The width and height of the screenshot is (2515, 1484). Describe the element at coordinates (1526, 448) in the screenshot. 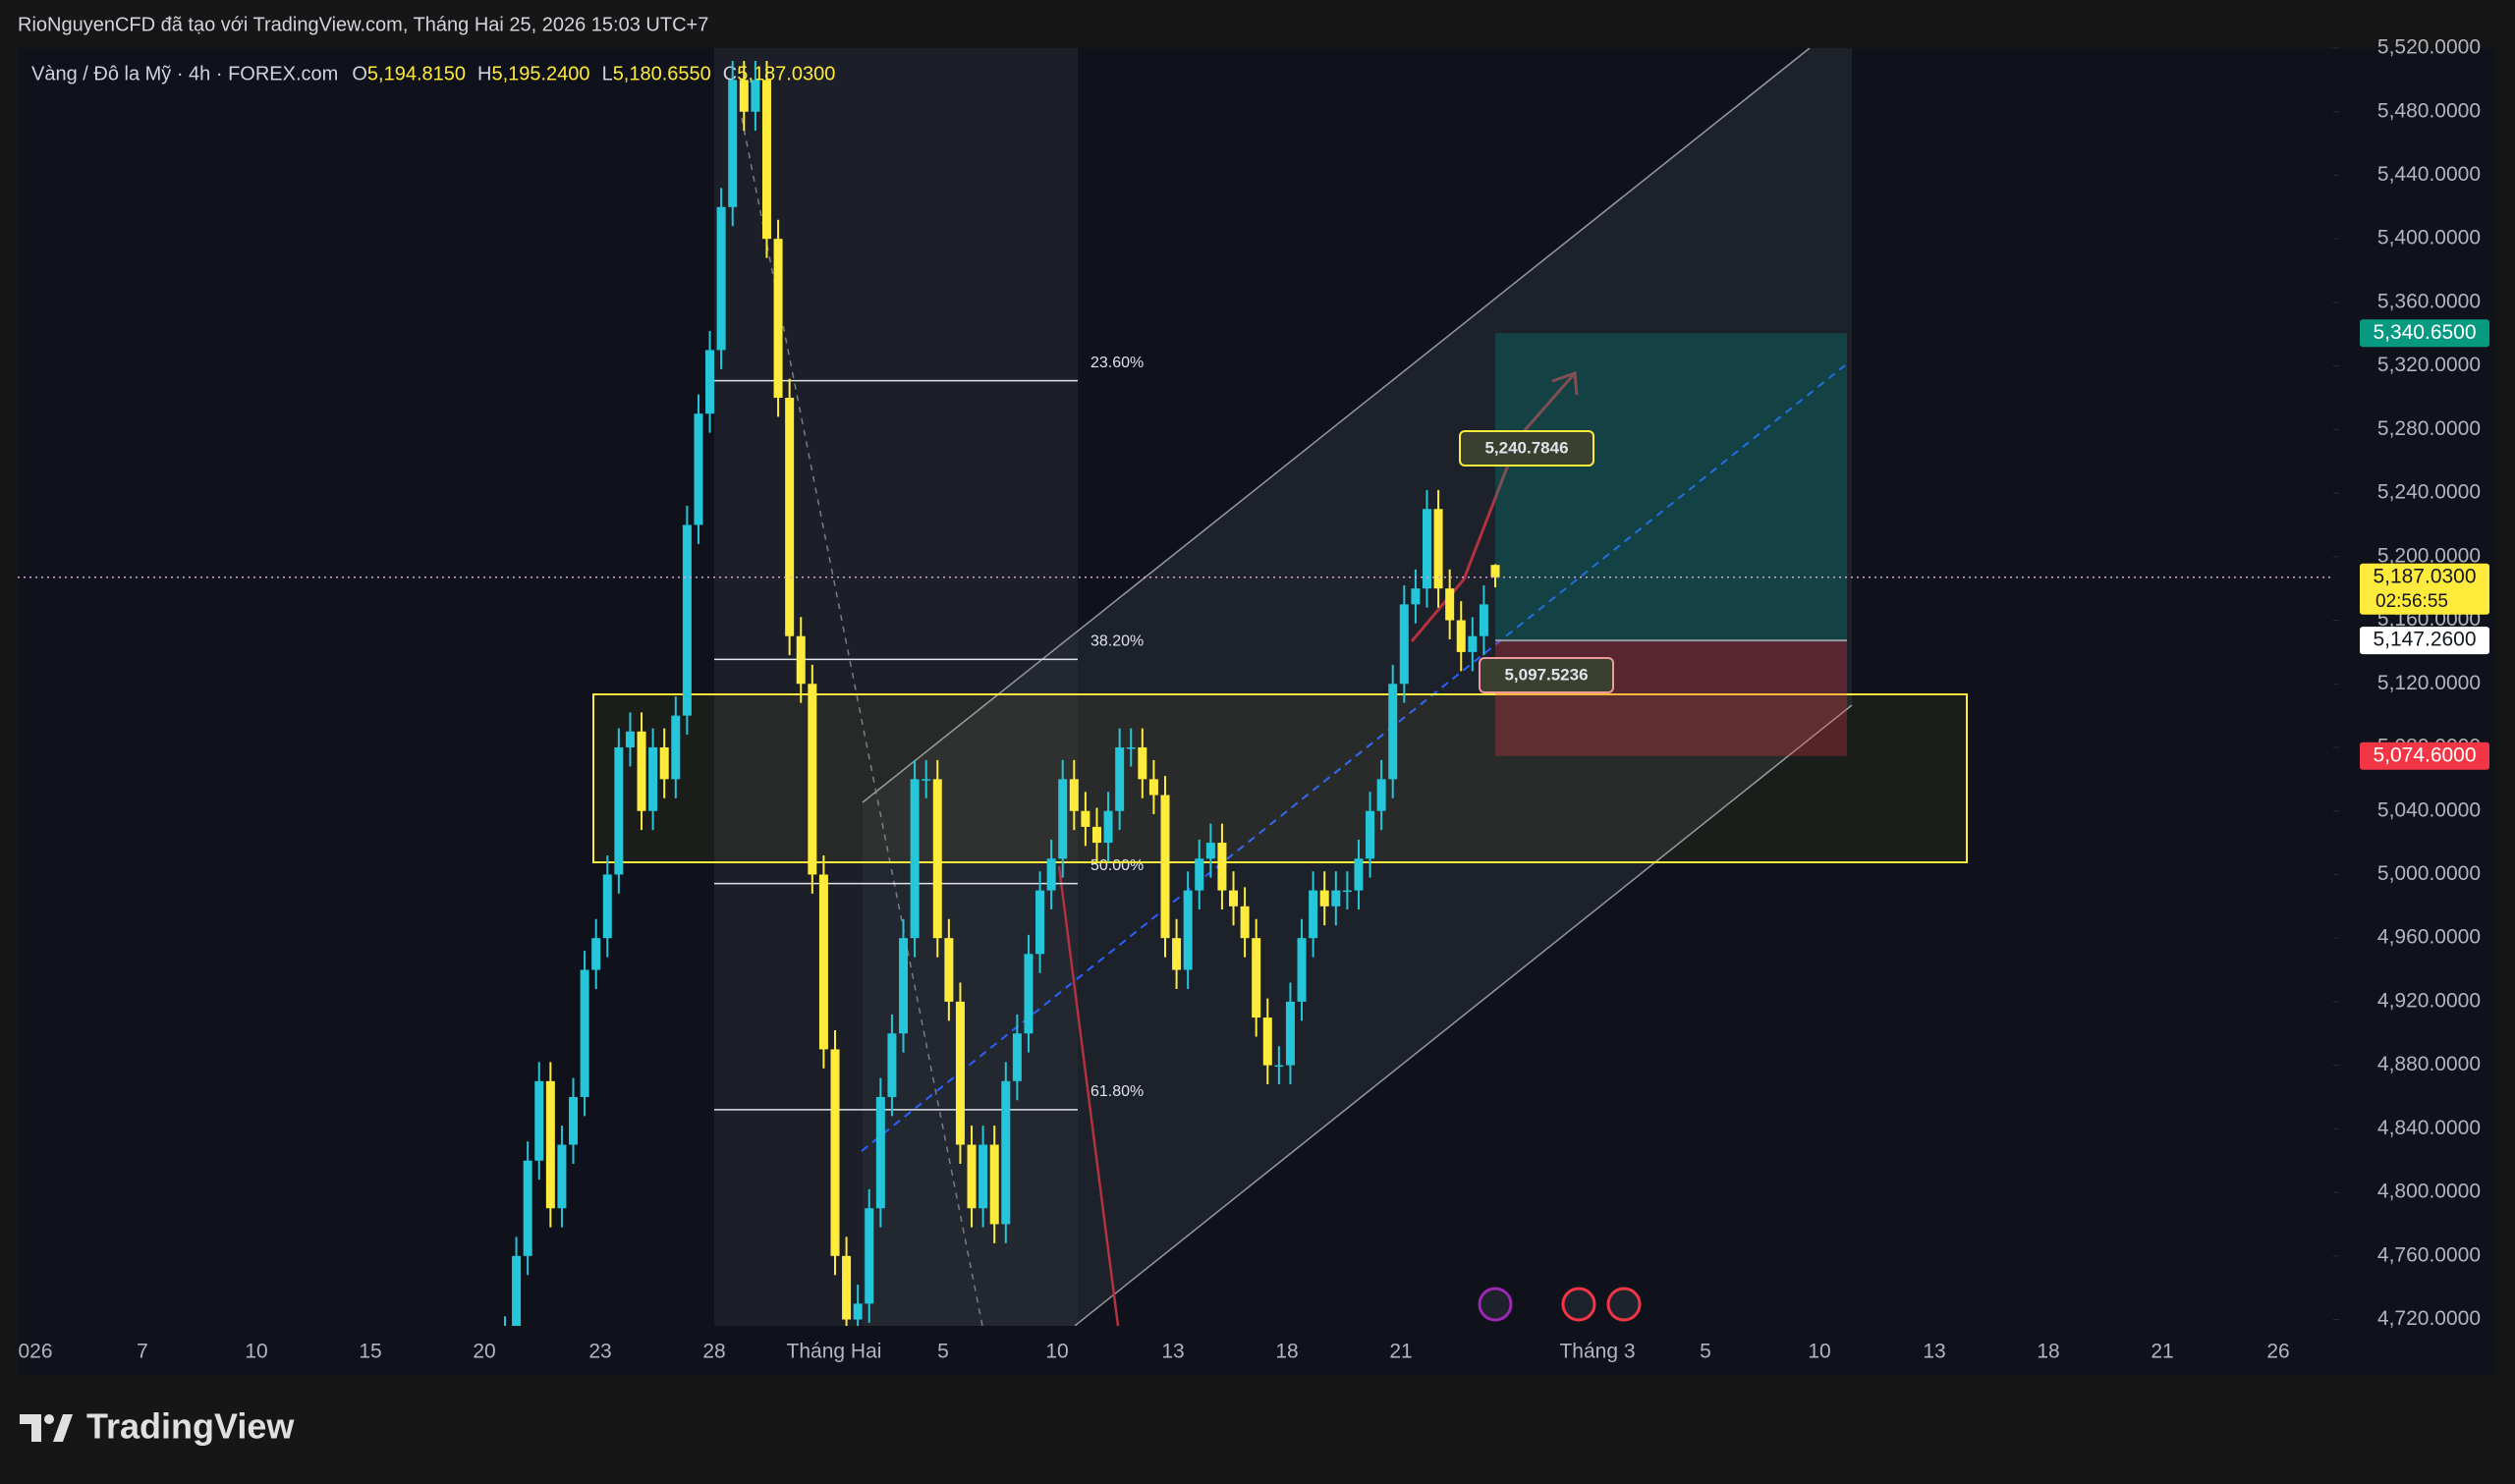

I see `annotation-box` at that location.